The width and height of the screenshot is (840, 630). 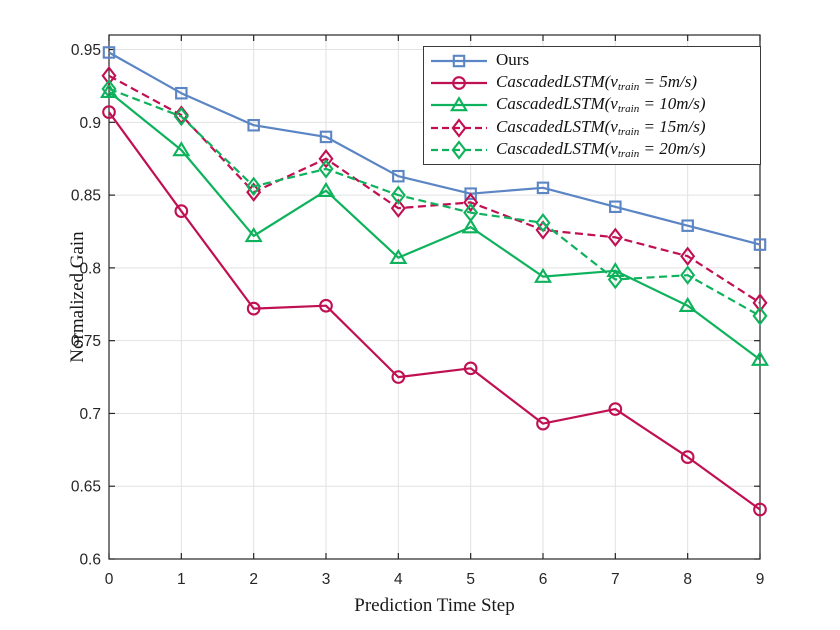 I want to click on legend-item-cascadedlstm-10ms: CascadedLSTM(vtrain = 10m/s), so click(x=593, y=105).